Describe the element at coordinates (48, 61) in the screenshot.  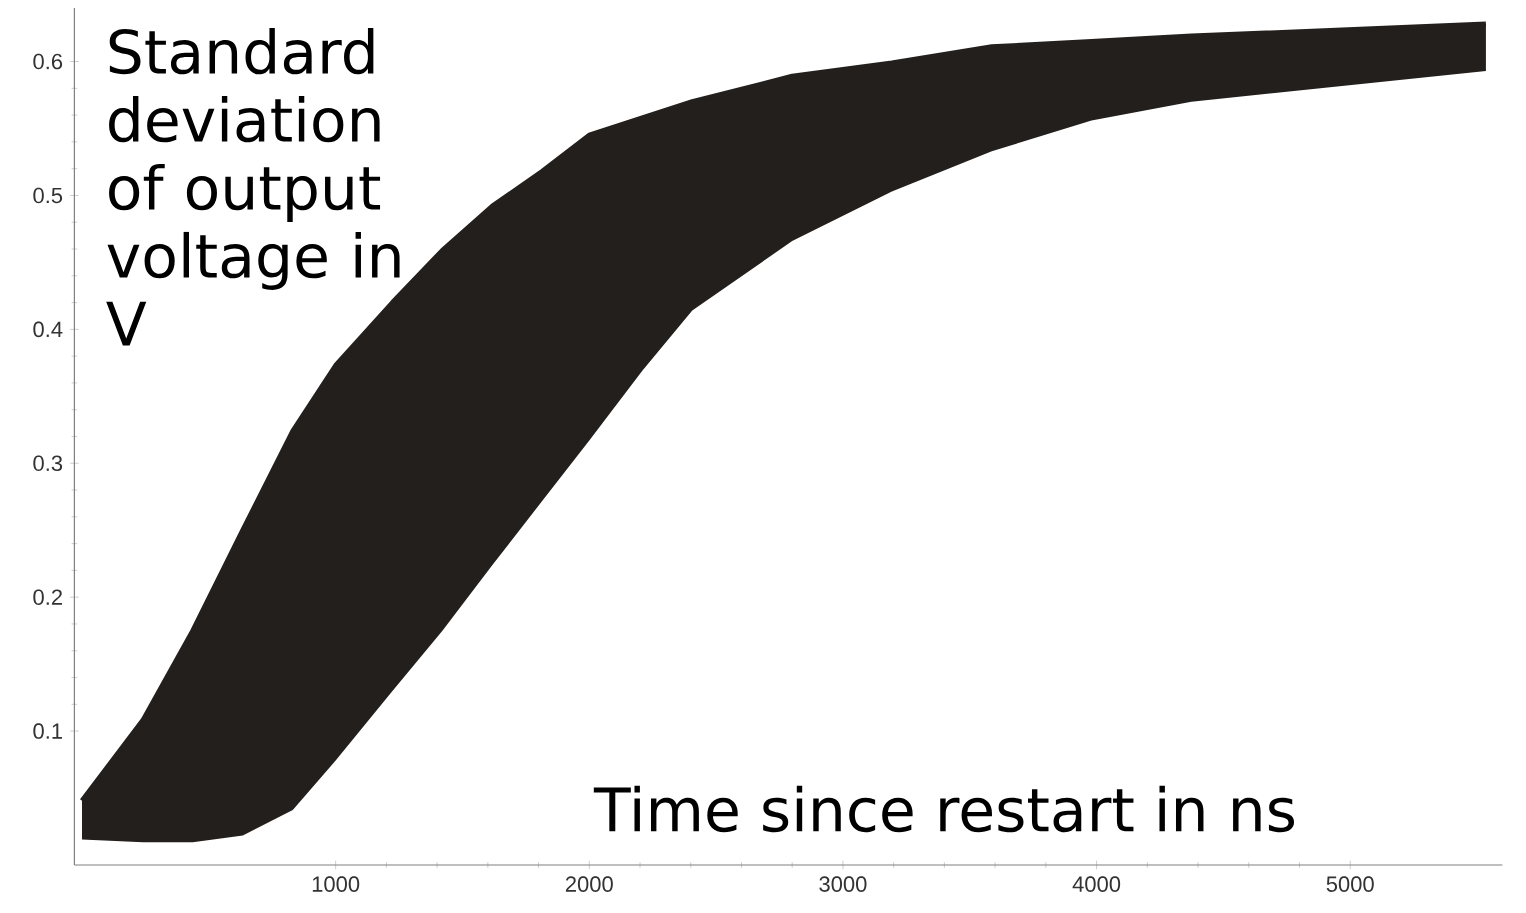
I see `y-tick-label: 0.6` at that location.